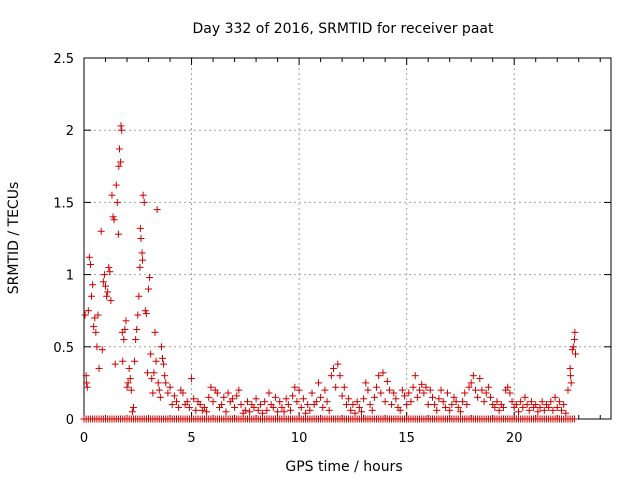  Describe the element at coordinates (63, 203) in the screenshot. I see `y-tick-label: 1.5` at that location.